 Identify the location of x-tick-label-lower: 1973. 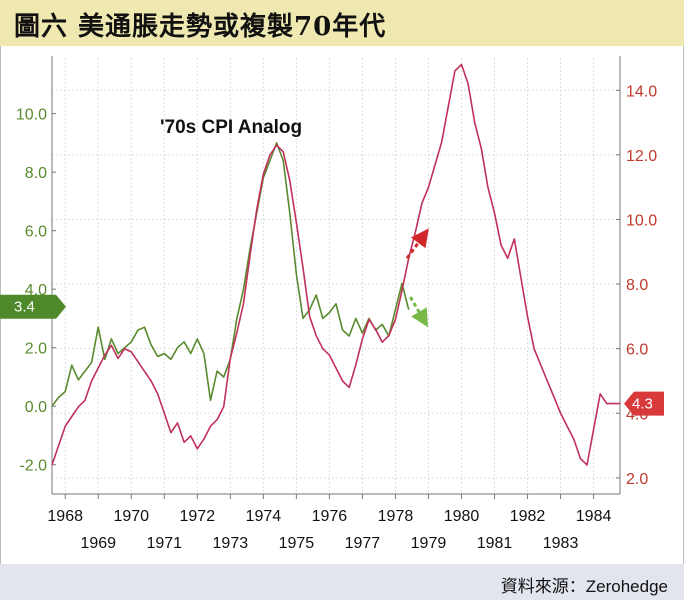
(231, 543).